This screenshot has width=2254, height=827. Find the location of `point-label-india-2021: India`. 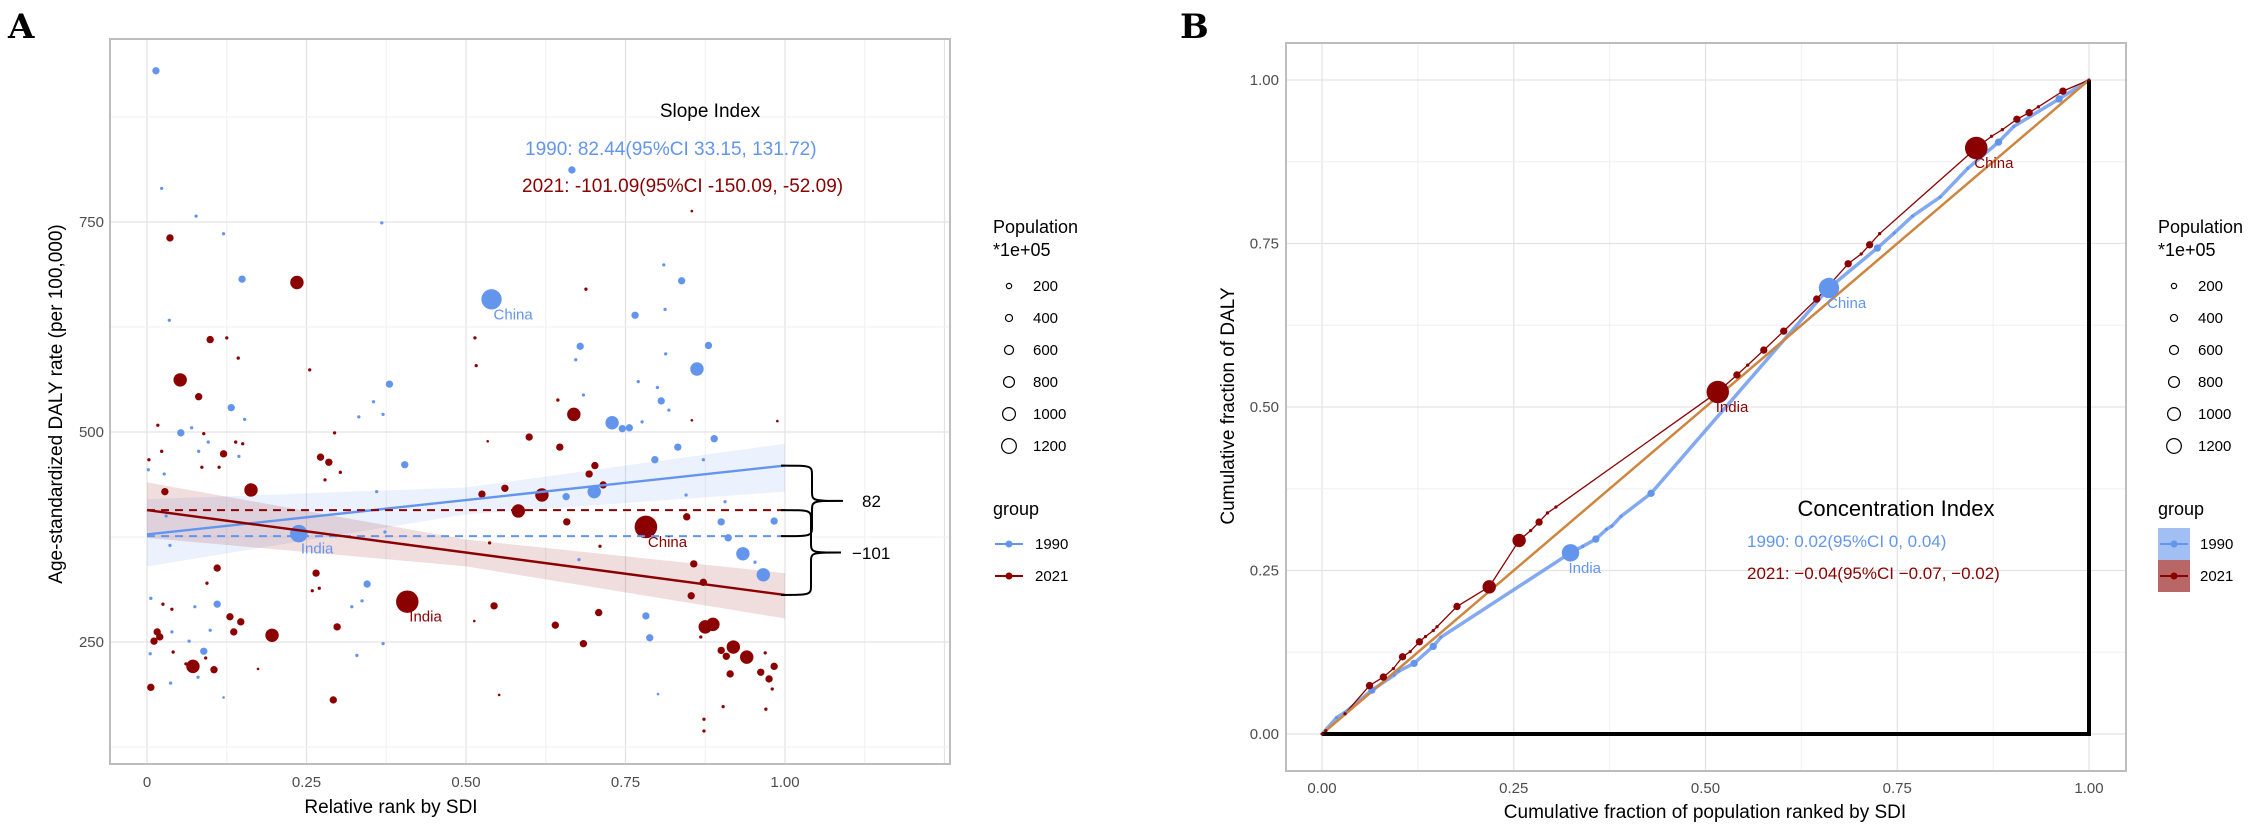

point-label-india-2021: India is located at coordinates (1732, 407).